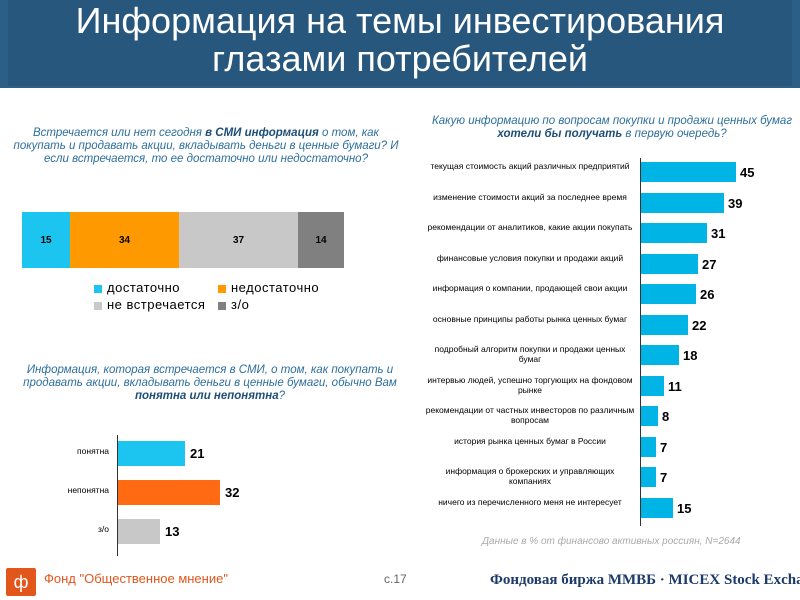 The height and width of the screenshot is (600, 800). What do you see at coordinates (530, 441) in the screenshot?
I see `q3-category-label: история рынка ценных бумаг в России` at bounding box center [530, 441].